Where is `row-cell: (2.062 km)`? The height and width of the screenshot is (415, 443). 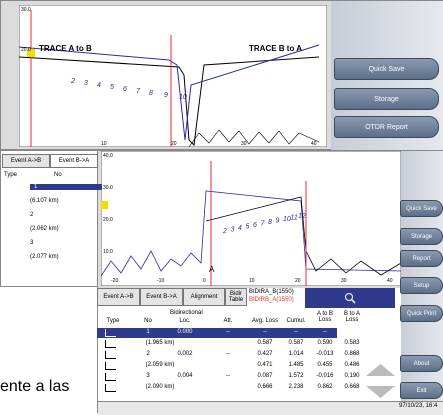 row-cell: (2.062 km) is located at coordinates (44, 229).